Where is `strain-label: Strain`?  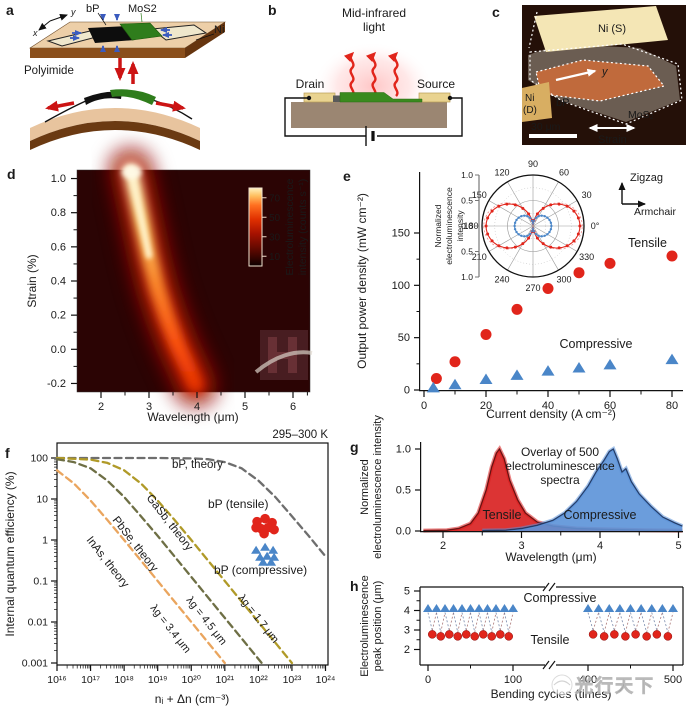 strain-label: Strain is located at coordinates (612, 140).